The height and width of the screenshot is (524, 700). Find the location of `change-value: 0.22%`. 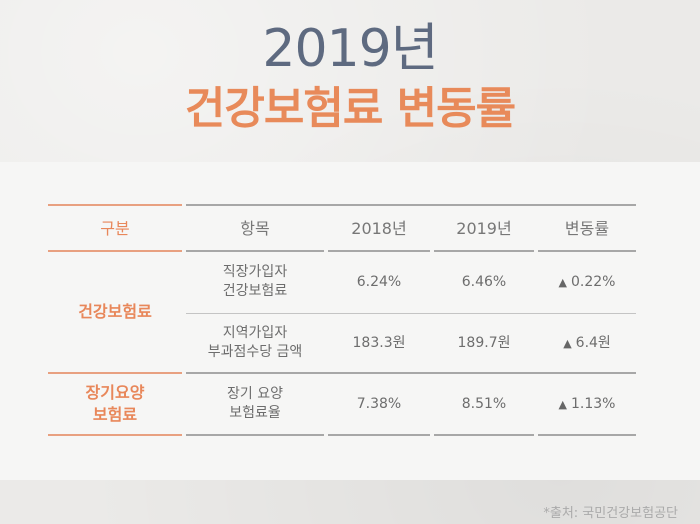

change-value: 0.22% is located at coordinates (593, 281).